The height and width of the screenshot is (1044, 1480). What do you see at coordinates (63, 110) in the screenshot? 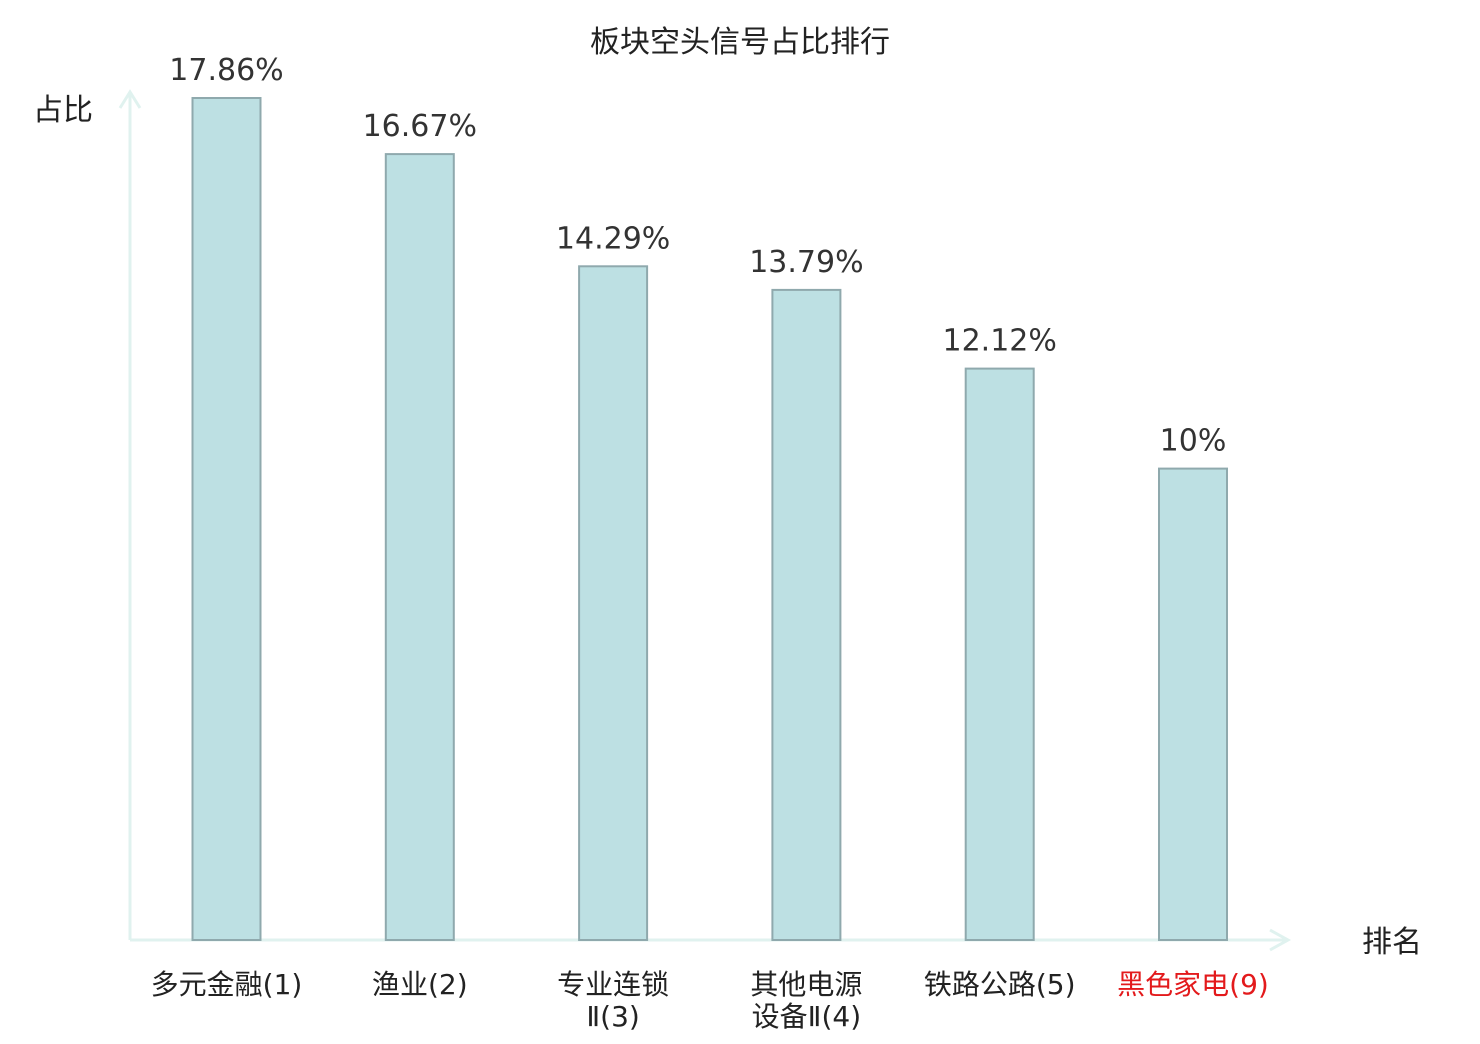
I see `y-axis-label: 占比` at bounding box center [63, 110].